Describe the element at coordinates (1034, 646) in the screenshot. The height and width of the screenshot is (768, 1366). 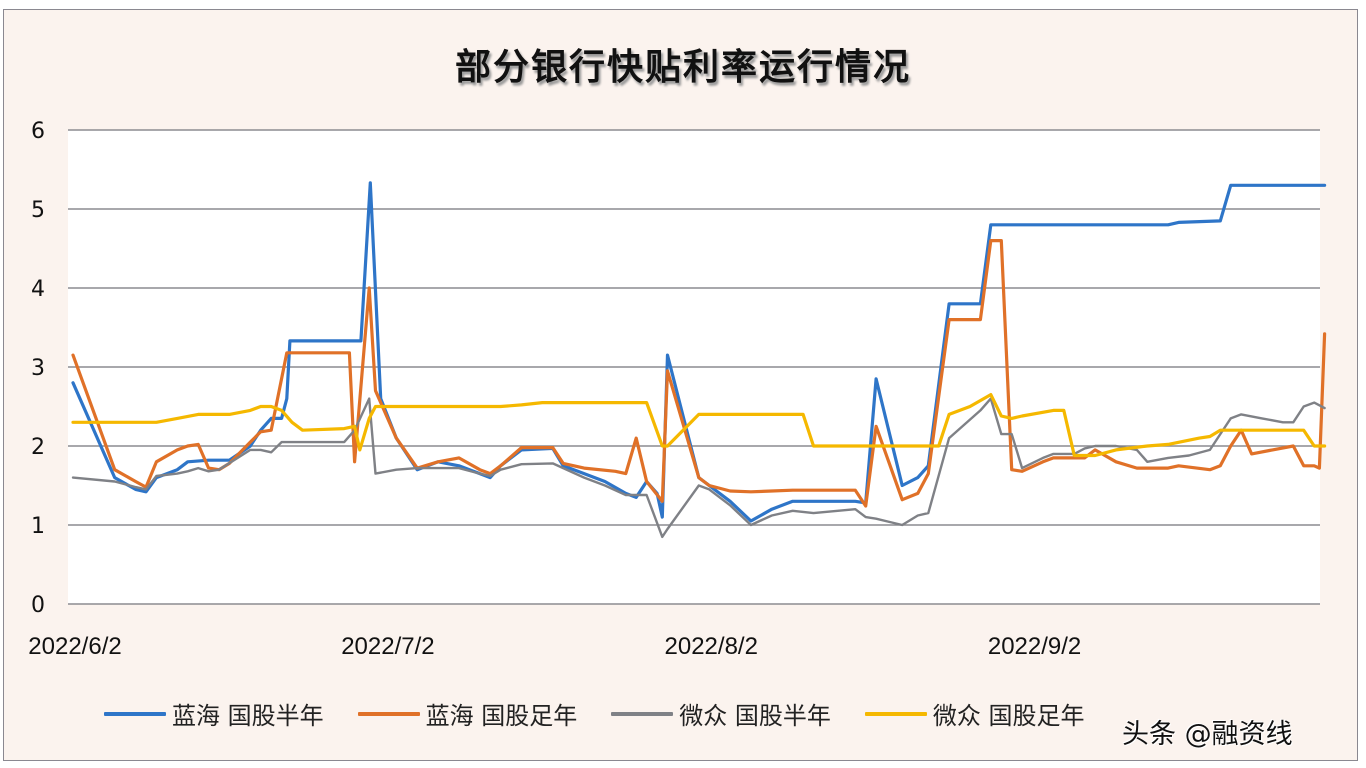
I see `x-tick-label: 2022/9/2` at that location.